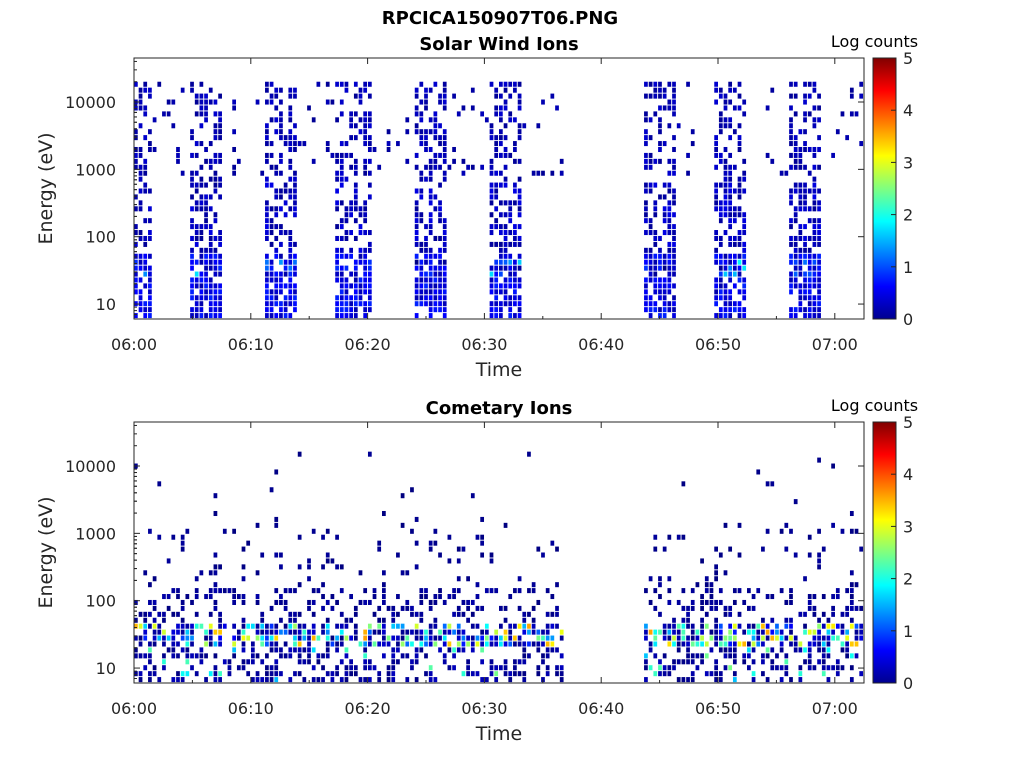 The width and height of the screenshot is (1024, 768). I want to click on colorbar-label: Log counts, so click(874, 41).